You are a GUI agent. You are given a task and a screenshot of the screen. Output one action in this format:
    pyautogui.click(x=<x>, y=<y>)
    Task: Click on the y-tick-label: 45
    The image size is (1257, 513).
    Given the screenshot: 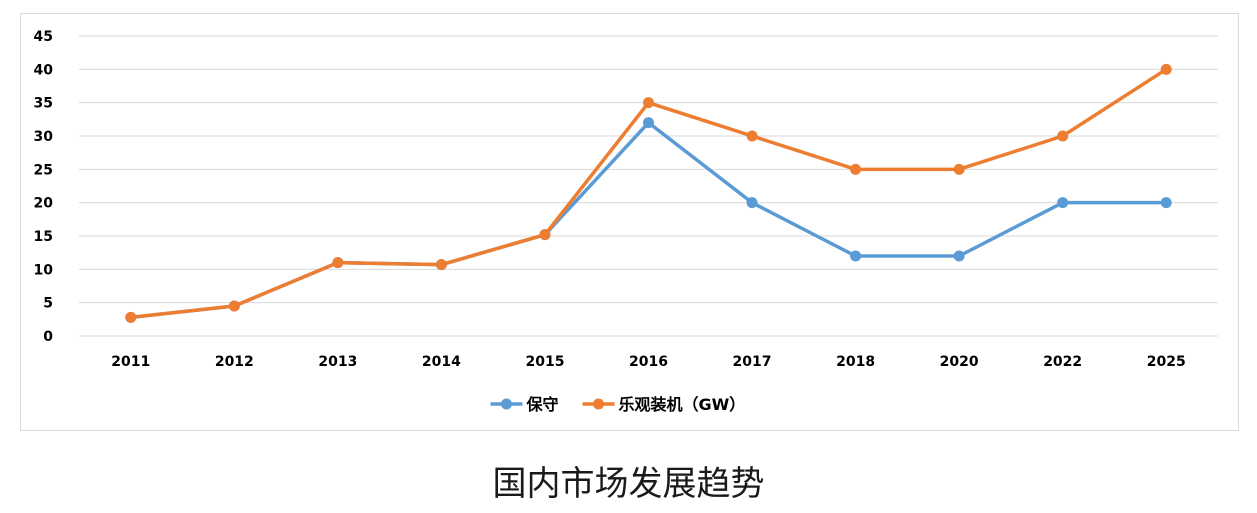 What is the action you would take?
    pyautogui.click(x=43, y=37)
    